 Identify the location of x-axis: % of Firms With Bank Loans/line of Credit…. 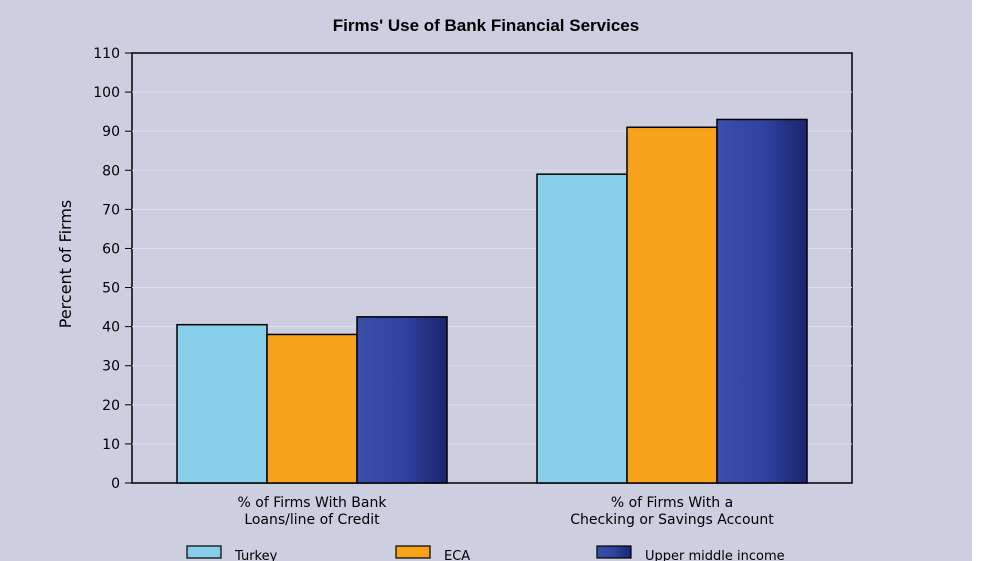
(506, 511).